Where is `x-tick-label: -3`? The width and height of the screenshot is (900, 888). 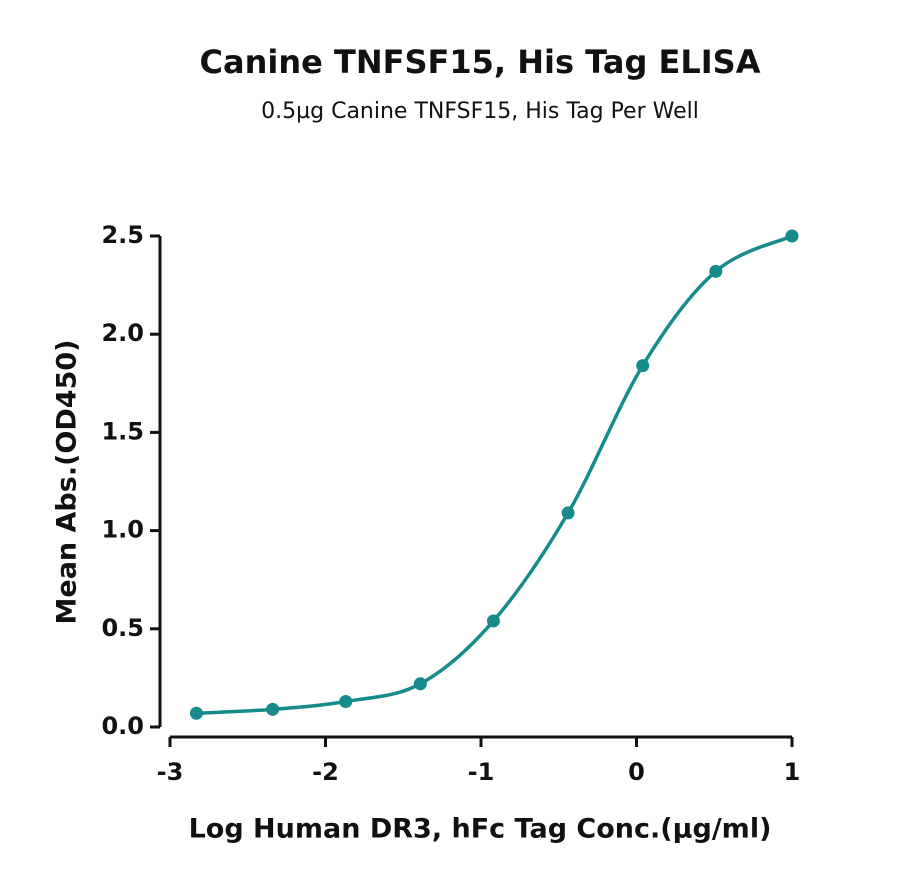 x-tick-label: -3 is located at coordinates (170, 772).